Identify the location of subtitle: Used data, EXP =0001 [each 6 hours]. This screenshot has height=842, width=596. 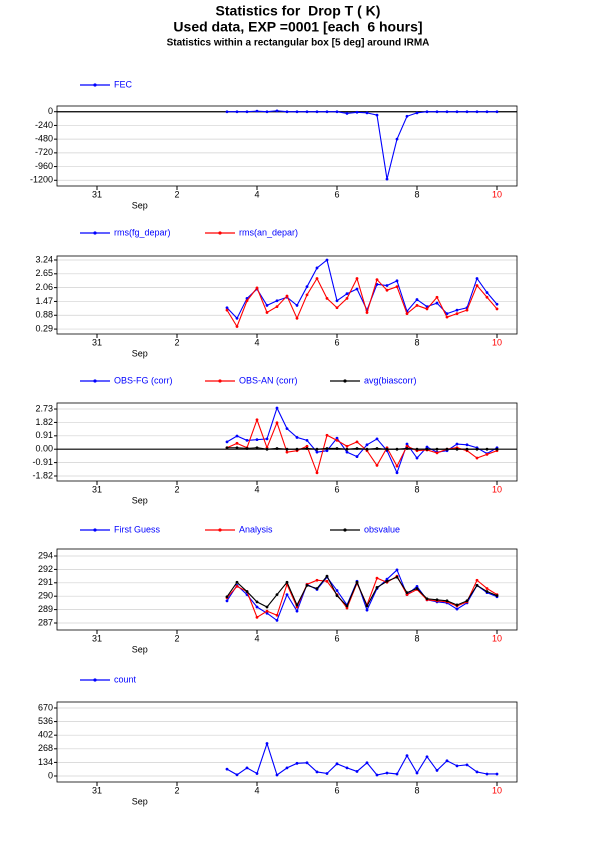
(297, 27).